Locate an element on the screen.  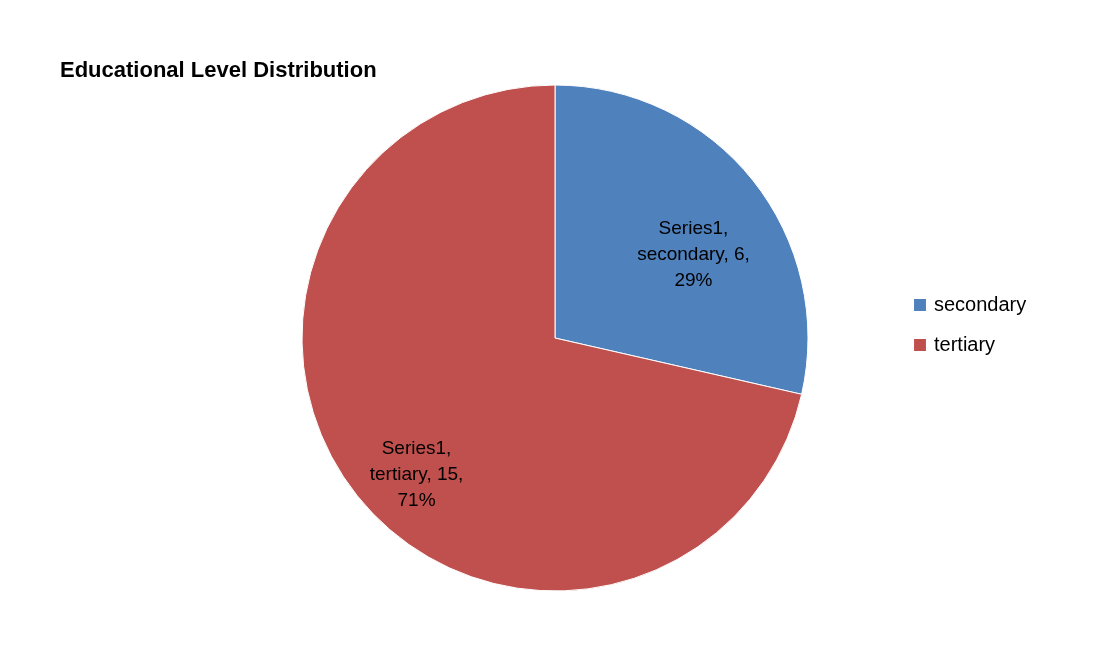
data-label: Series1, secondary, 6, 29% is located at coordinates (693, 253).